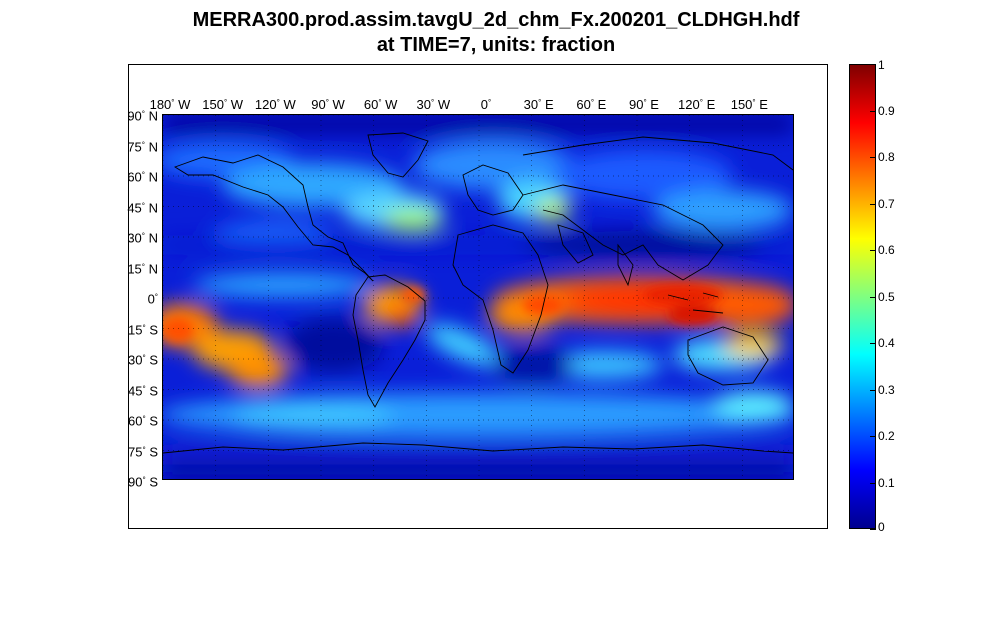  I want to click on colorbar-tick-label: 0.8, so click(886, 157).